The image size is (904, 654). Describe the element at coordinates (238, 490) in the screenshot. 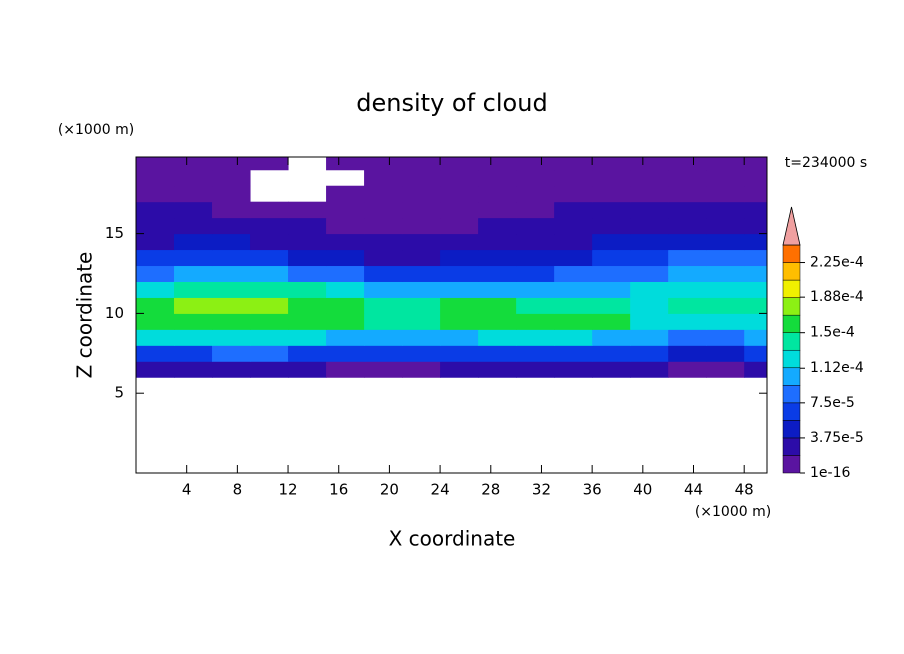

I see `x-tick-label: 8` at that location.